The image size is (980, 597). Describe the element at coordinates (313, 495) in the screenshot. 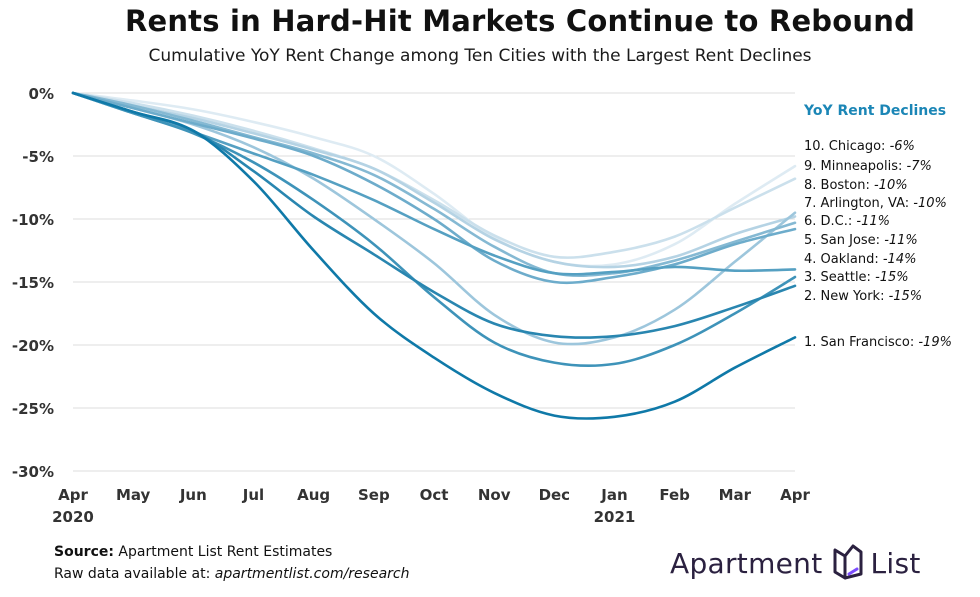

I see `x-tick-label: Aug` at that location.